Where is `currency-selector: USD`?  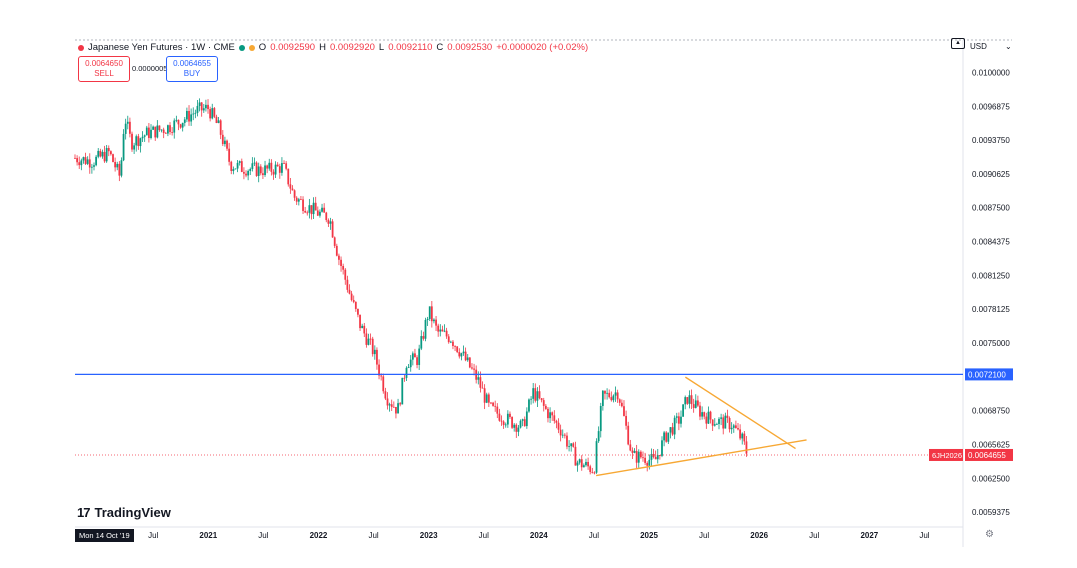 currency-selector: USD is located at coordinates (978, 46).